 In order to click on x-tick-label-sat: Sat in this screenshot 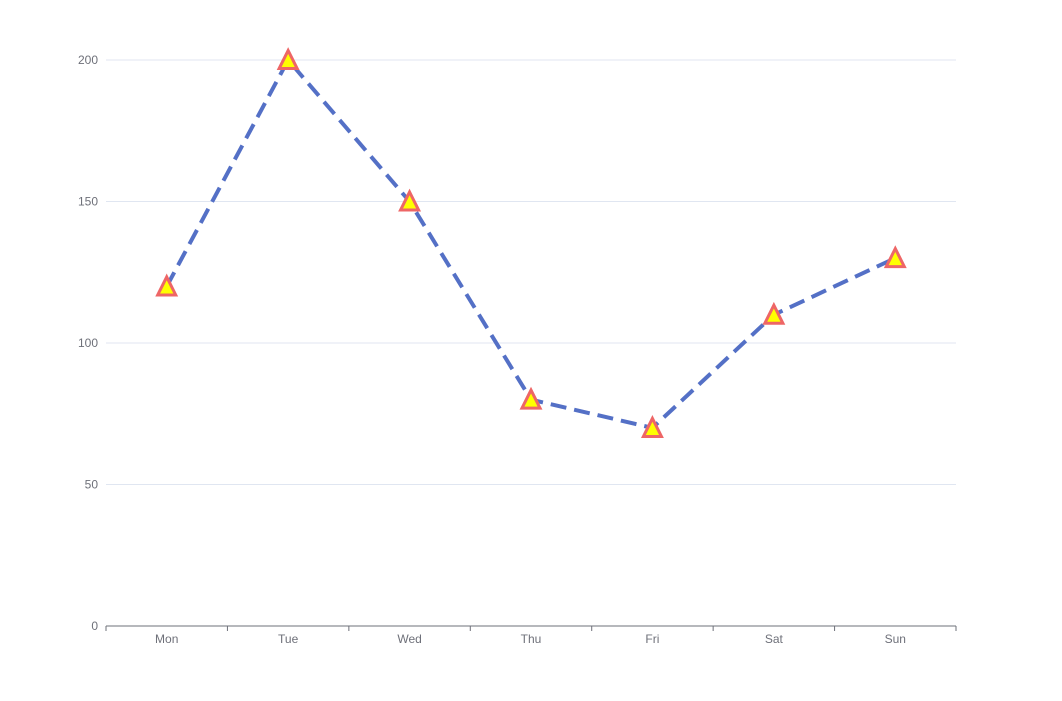, I will do `click(774, 639)`.